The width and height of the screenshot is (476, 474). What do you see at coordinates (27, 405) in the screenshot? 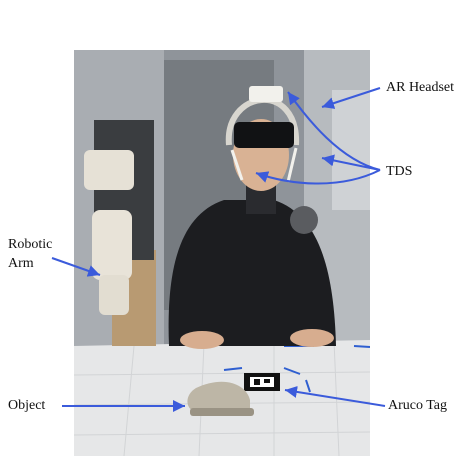
I see `label-object: Object` at bounding box center [27, 405].